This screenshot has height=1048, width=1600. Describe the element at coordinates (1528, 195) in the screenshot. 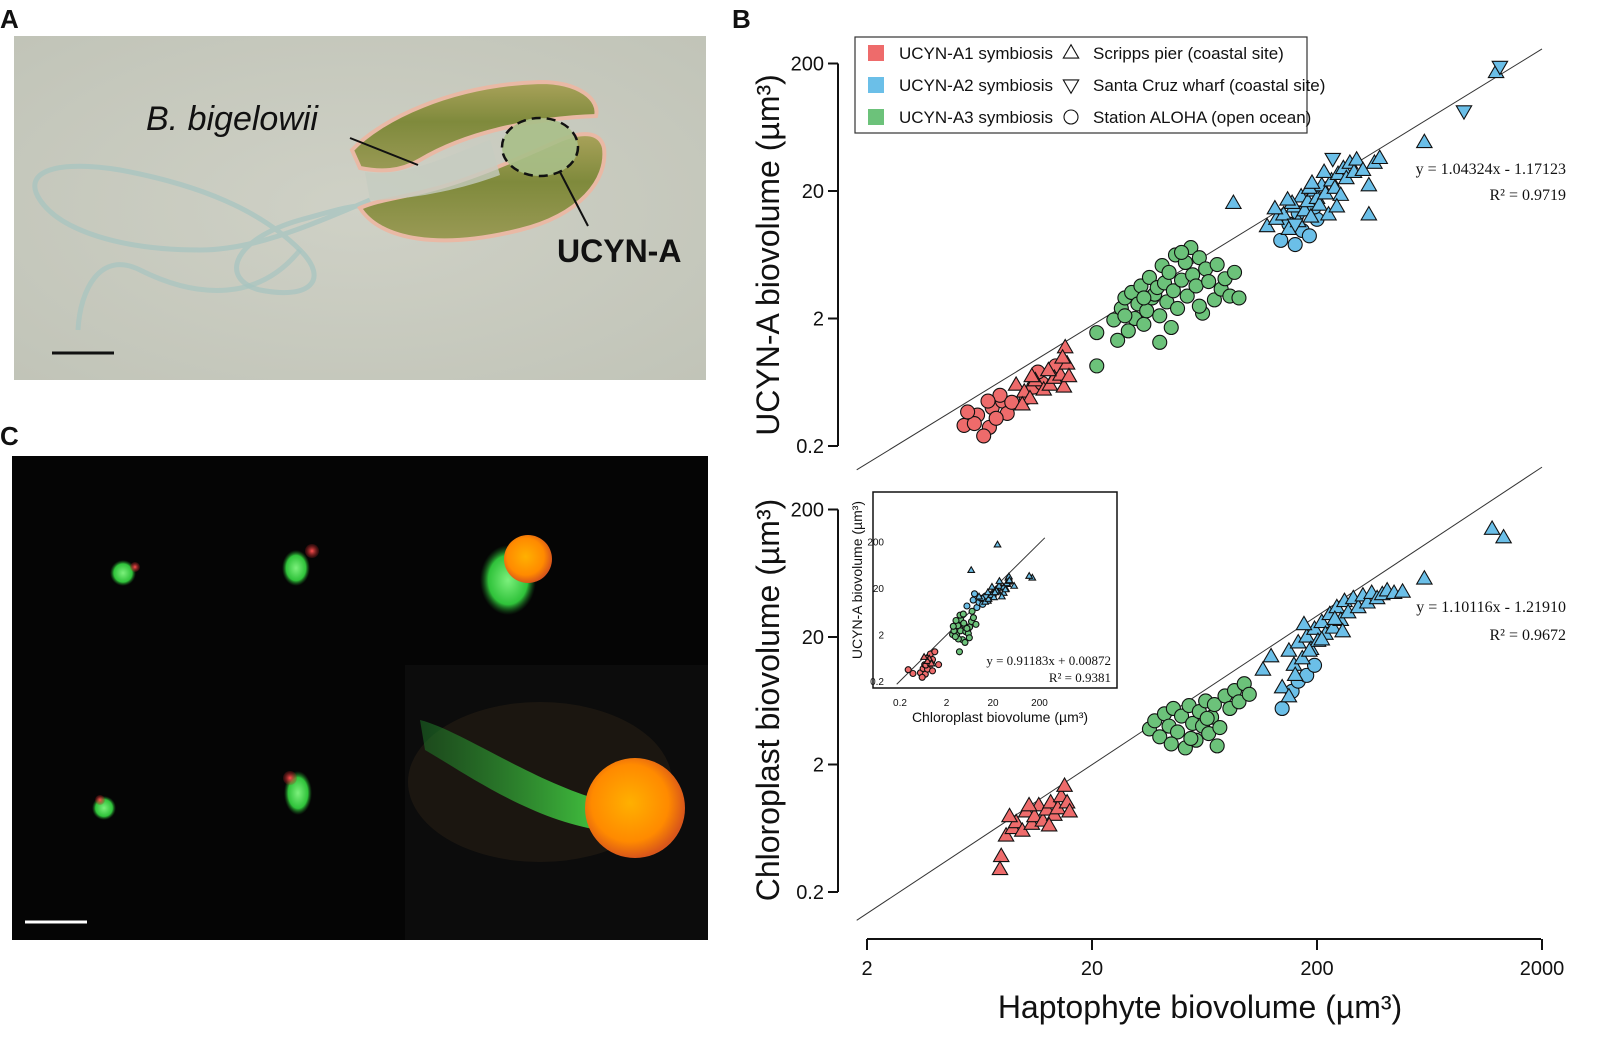

I see `top-fit-r2: R² = 0.9719` at that location.